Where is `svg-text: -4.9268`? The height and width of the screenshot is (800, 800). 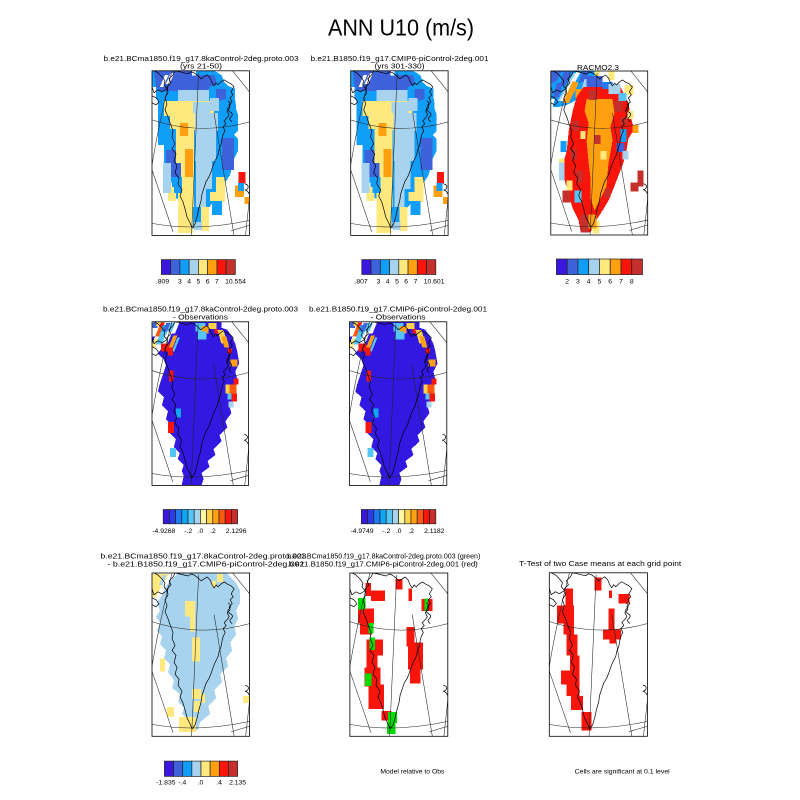
svg-text: -4.9268 is located at coordinates (163, 531).